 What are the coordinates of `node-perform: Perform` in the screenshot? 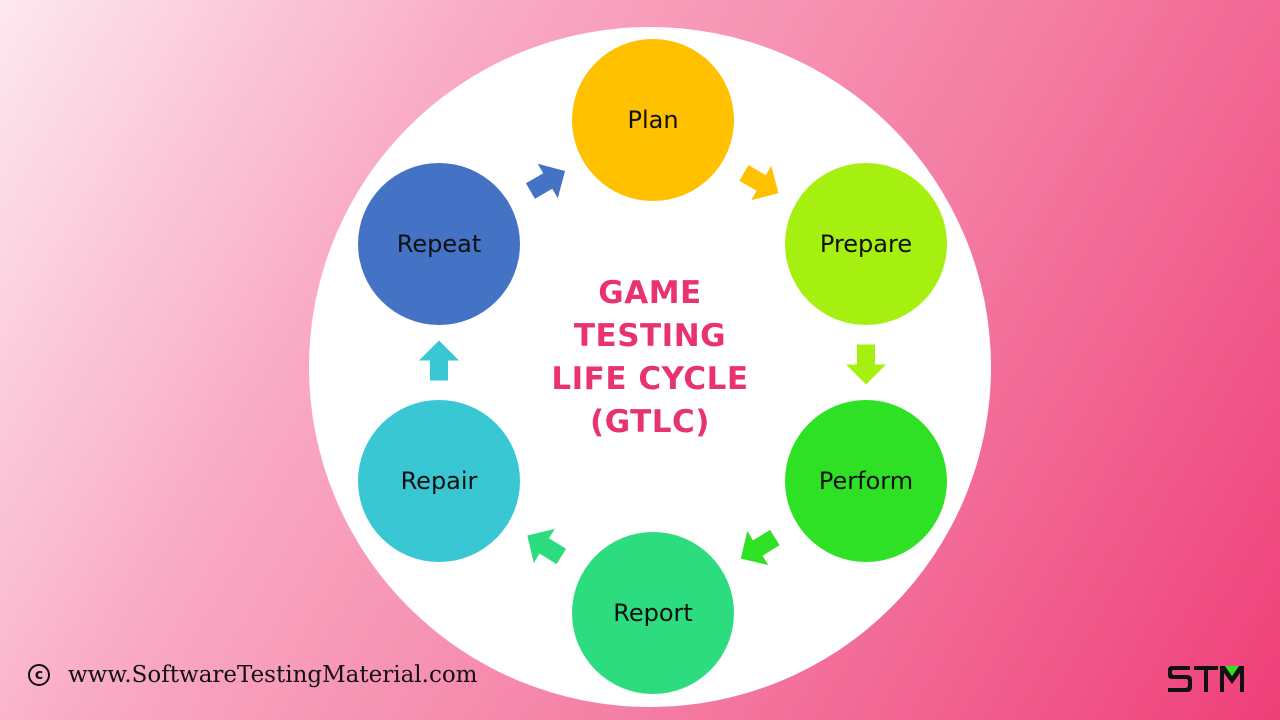 It's located at (866, 481).